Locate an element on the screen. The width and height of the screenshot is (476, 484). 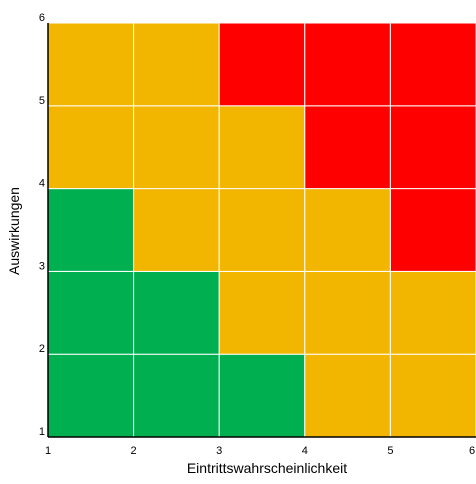
matrix-cell-r2-c1-green is located at coordinates (91, 312).